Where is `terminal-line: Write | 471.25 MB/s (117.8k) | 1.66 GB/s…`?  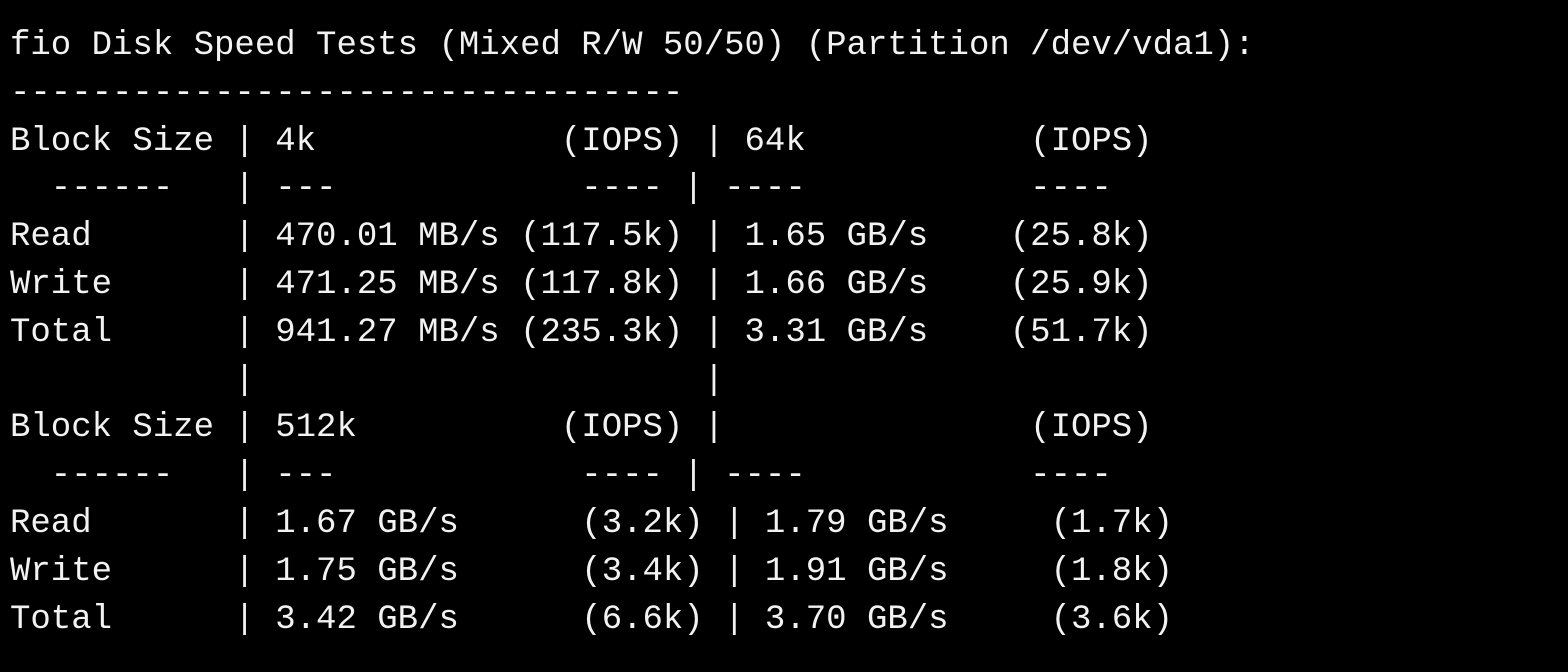
terminal-line: Write | 471.25 MB/s (117.8k) | 1.66 GB/s… is located at coordinates (581, 284).